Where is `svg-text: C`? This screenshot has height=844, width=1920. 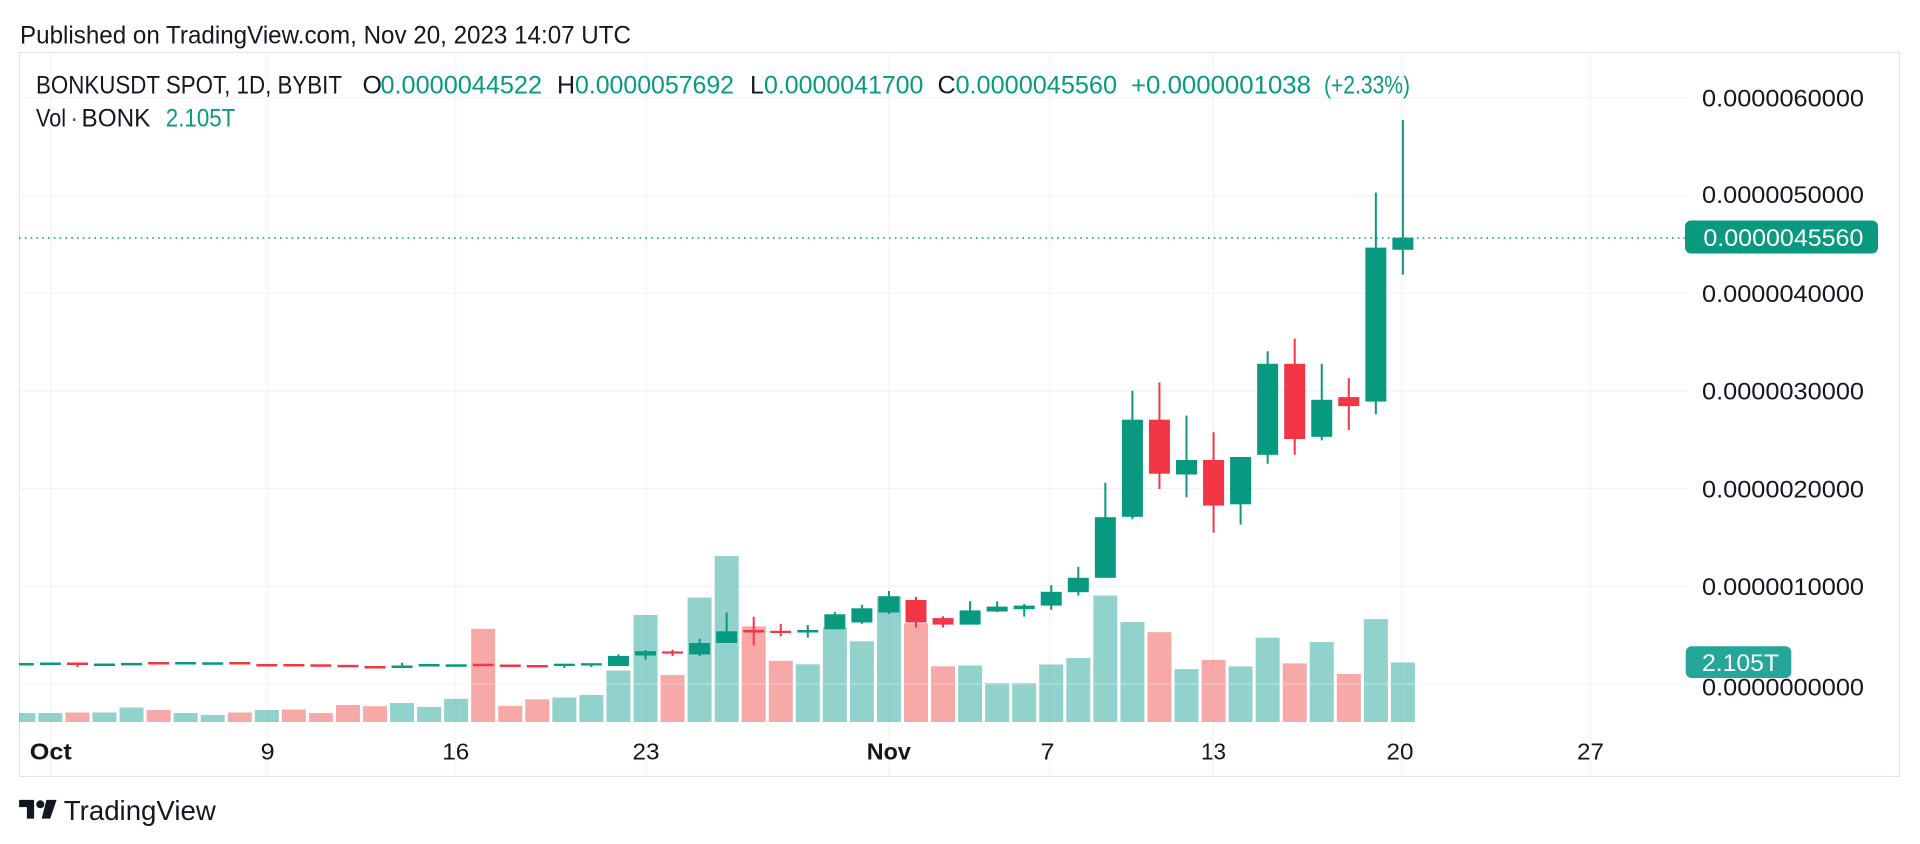
svg-text: C is located at coordinates (947, 85).